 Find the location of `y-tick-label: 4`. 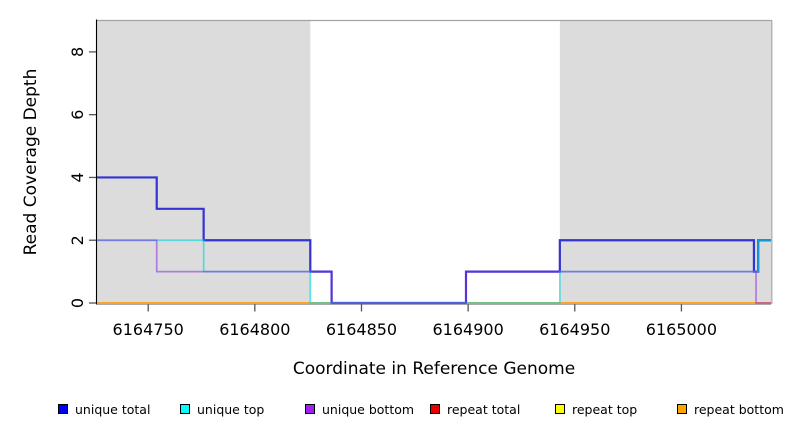

y-tick-label: 4 is located at coordinates (77, 177).